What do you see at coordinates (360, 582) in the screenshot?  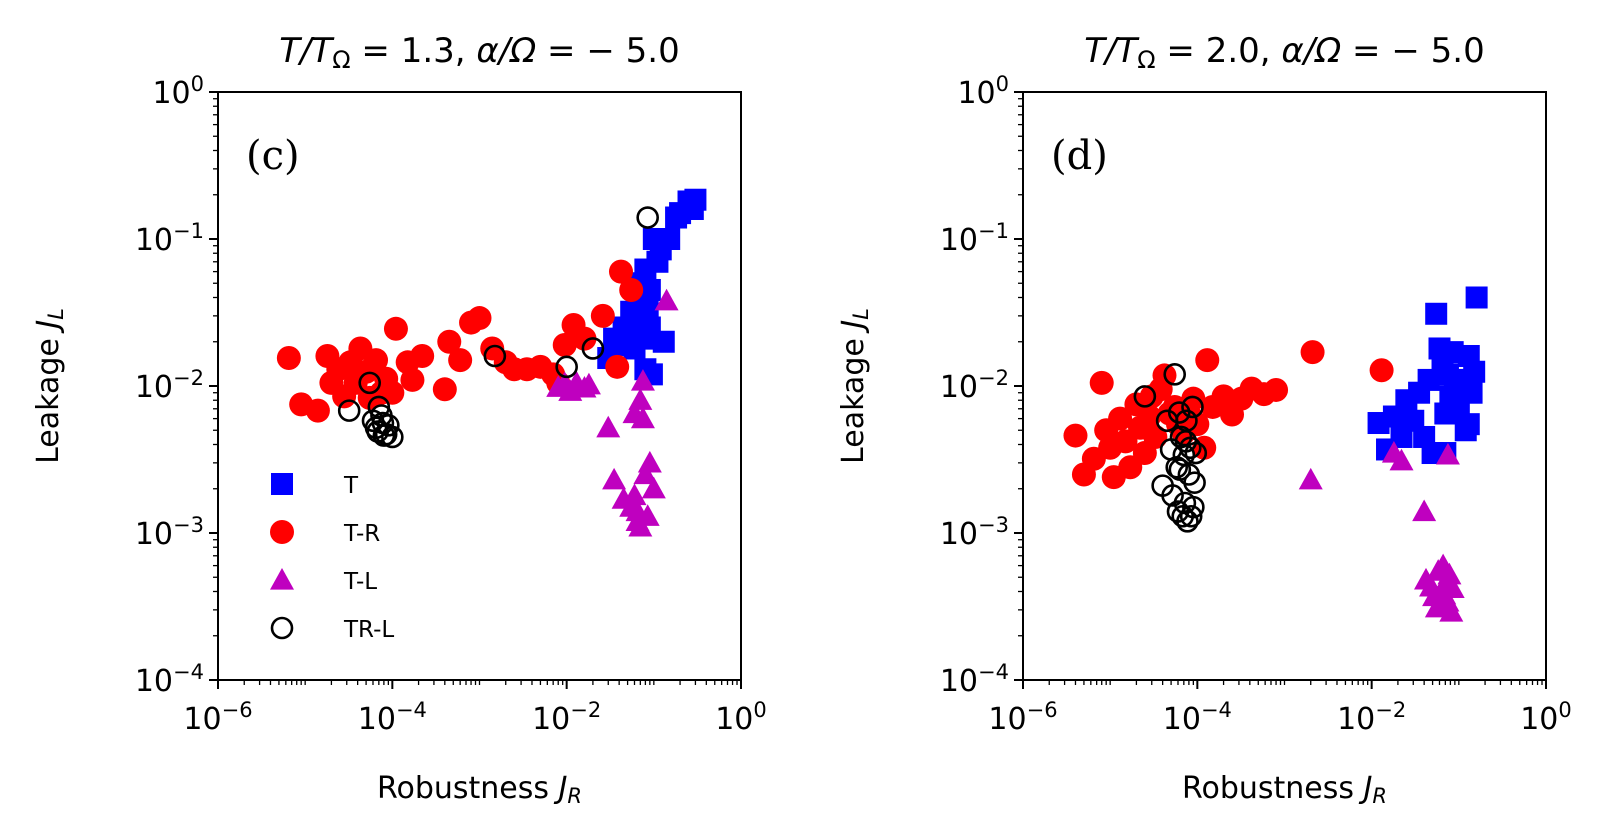 I see `legend-label-t-l: T-L` at bounding box center [360, 582].